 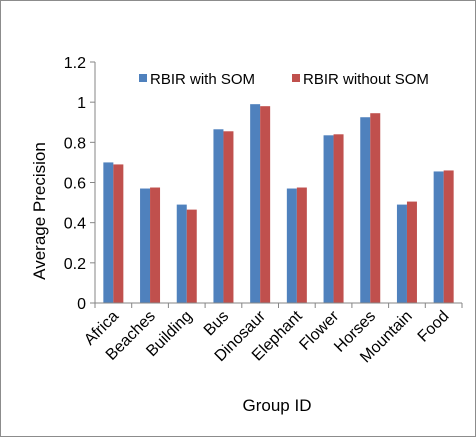 I want to click on y-tick-label: 0.4, so click(x=75, y=224).